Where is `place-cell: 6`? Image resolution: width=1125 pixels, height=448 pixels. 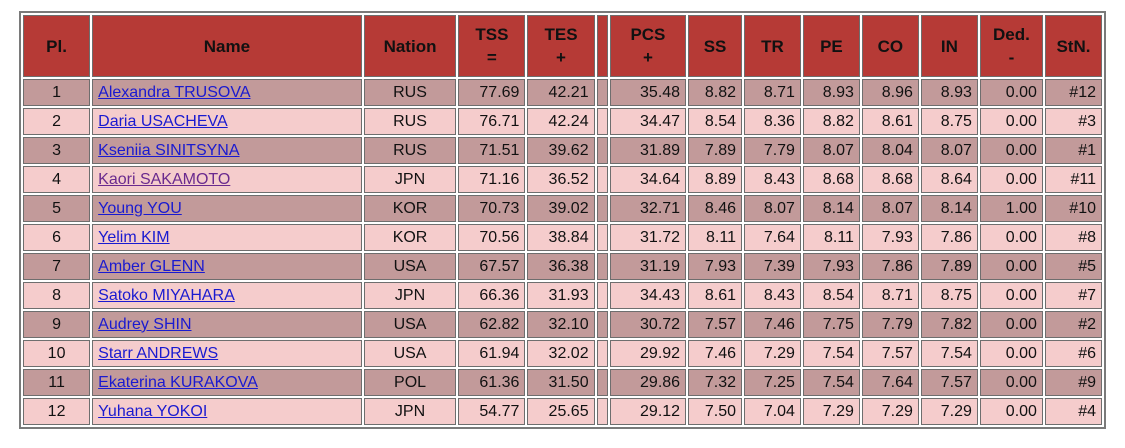
place-cell: 6 is located at coordinates (57, 237).